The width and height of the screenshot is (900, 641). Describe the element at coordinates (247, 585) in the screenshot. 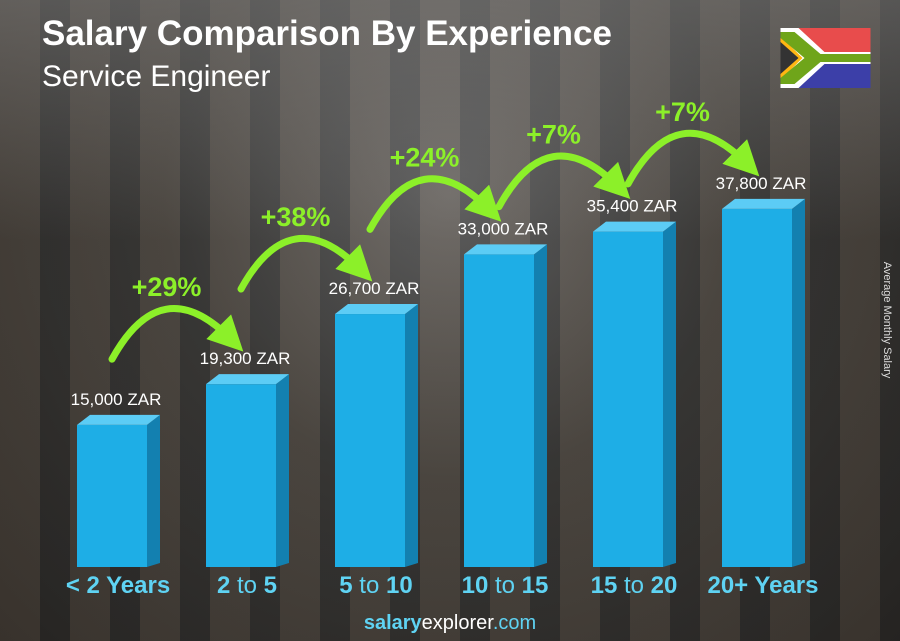

I see `category-label: 2 to 5` at that location.